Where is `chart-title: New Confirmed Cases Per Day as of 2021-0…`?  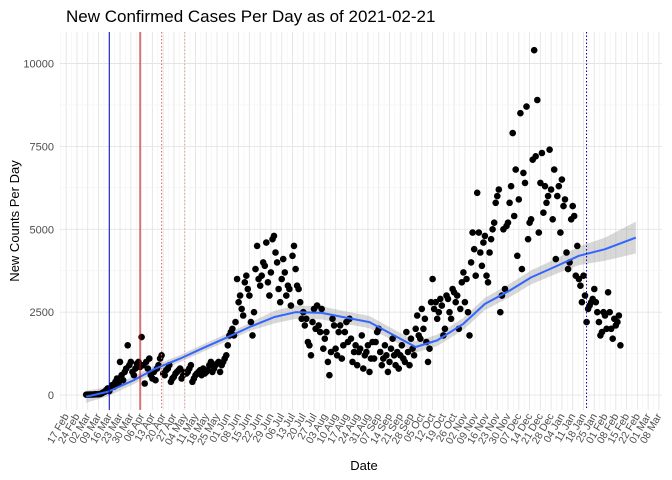 chart-title: New Confirmed Cases Per Day as of 2021-0… is located at coordinates (250, 16).